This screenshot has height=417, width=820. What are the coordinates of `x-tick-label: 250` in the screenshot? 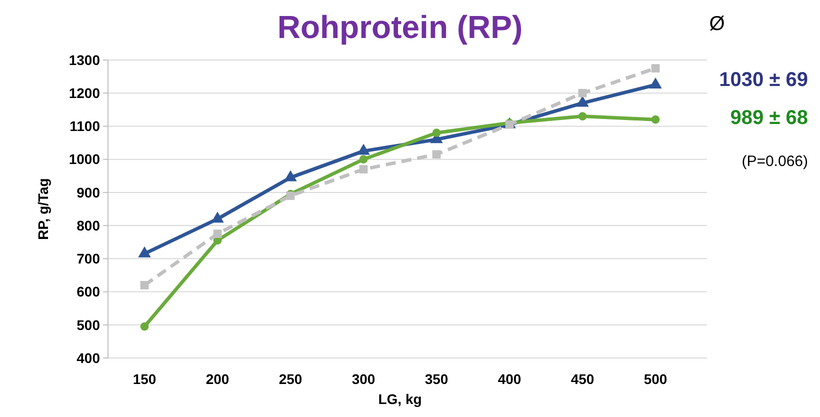 It's located at (290, 379).